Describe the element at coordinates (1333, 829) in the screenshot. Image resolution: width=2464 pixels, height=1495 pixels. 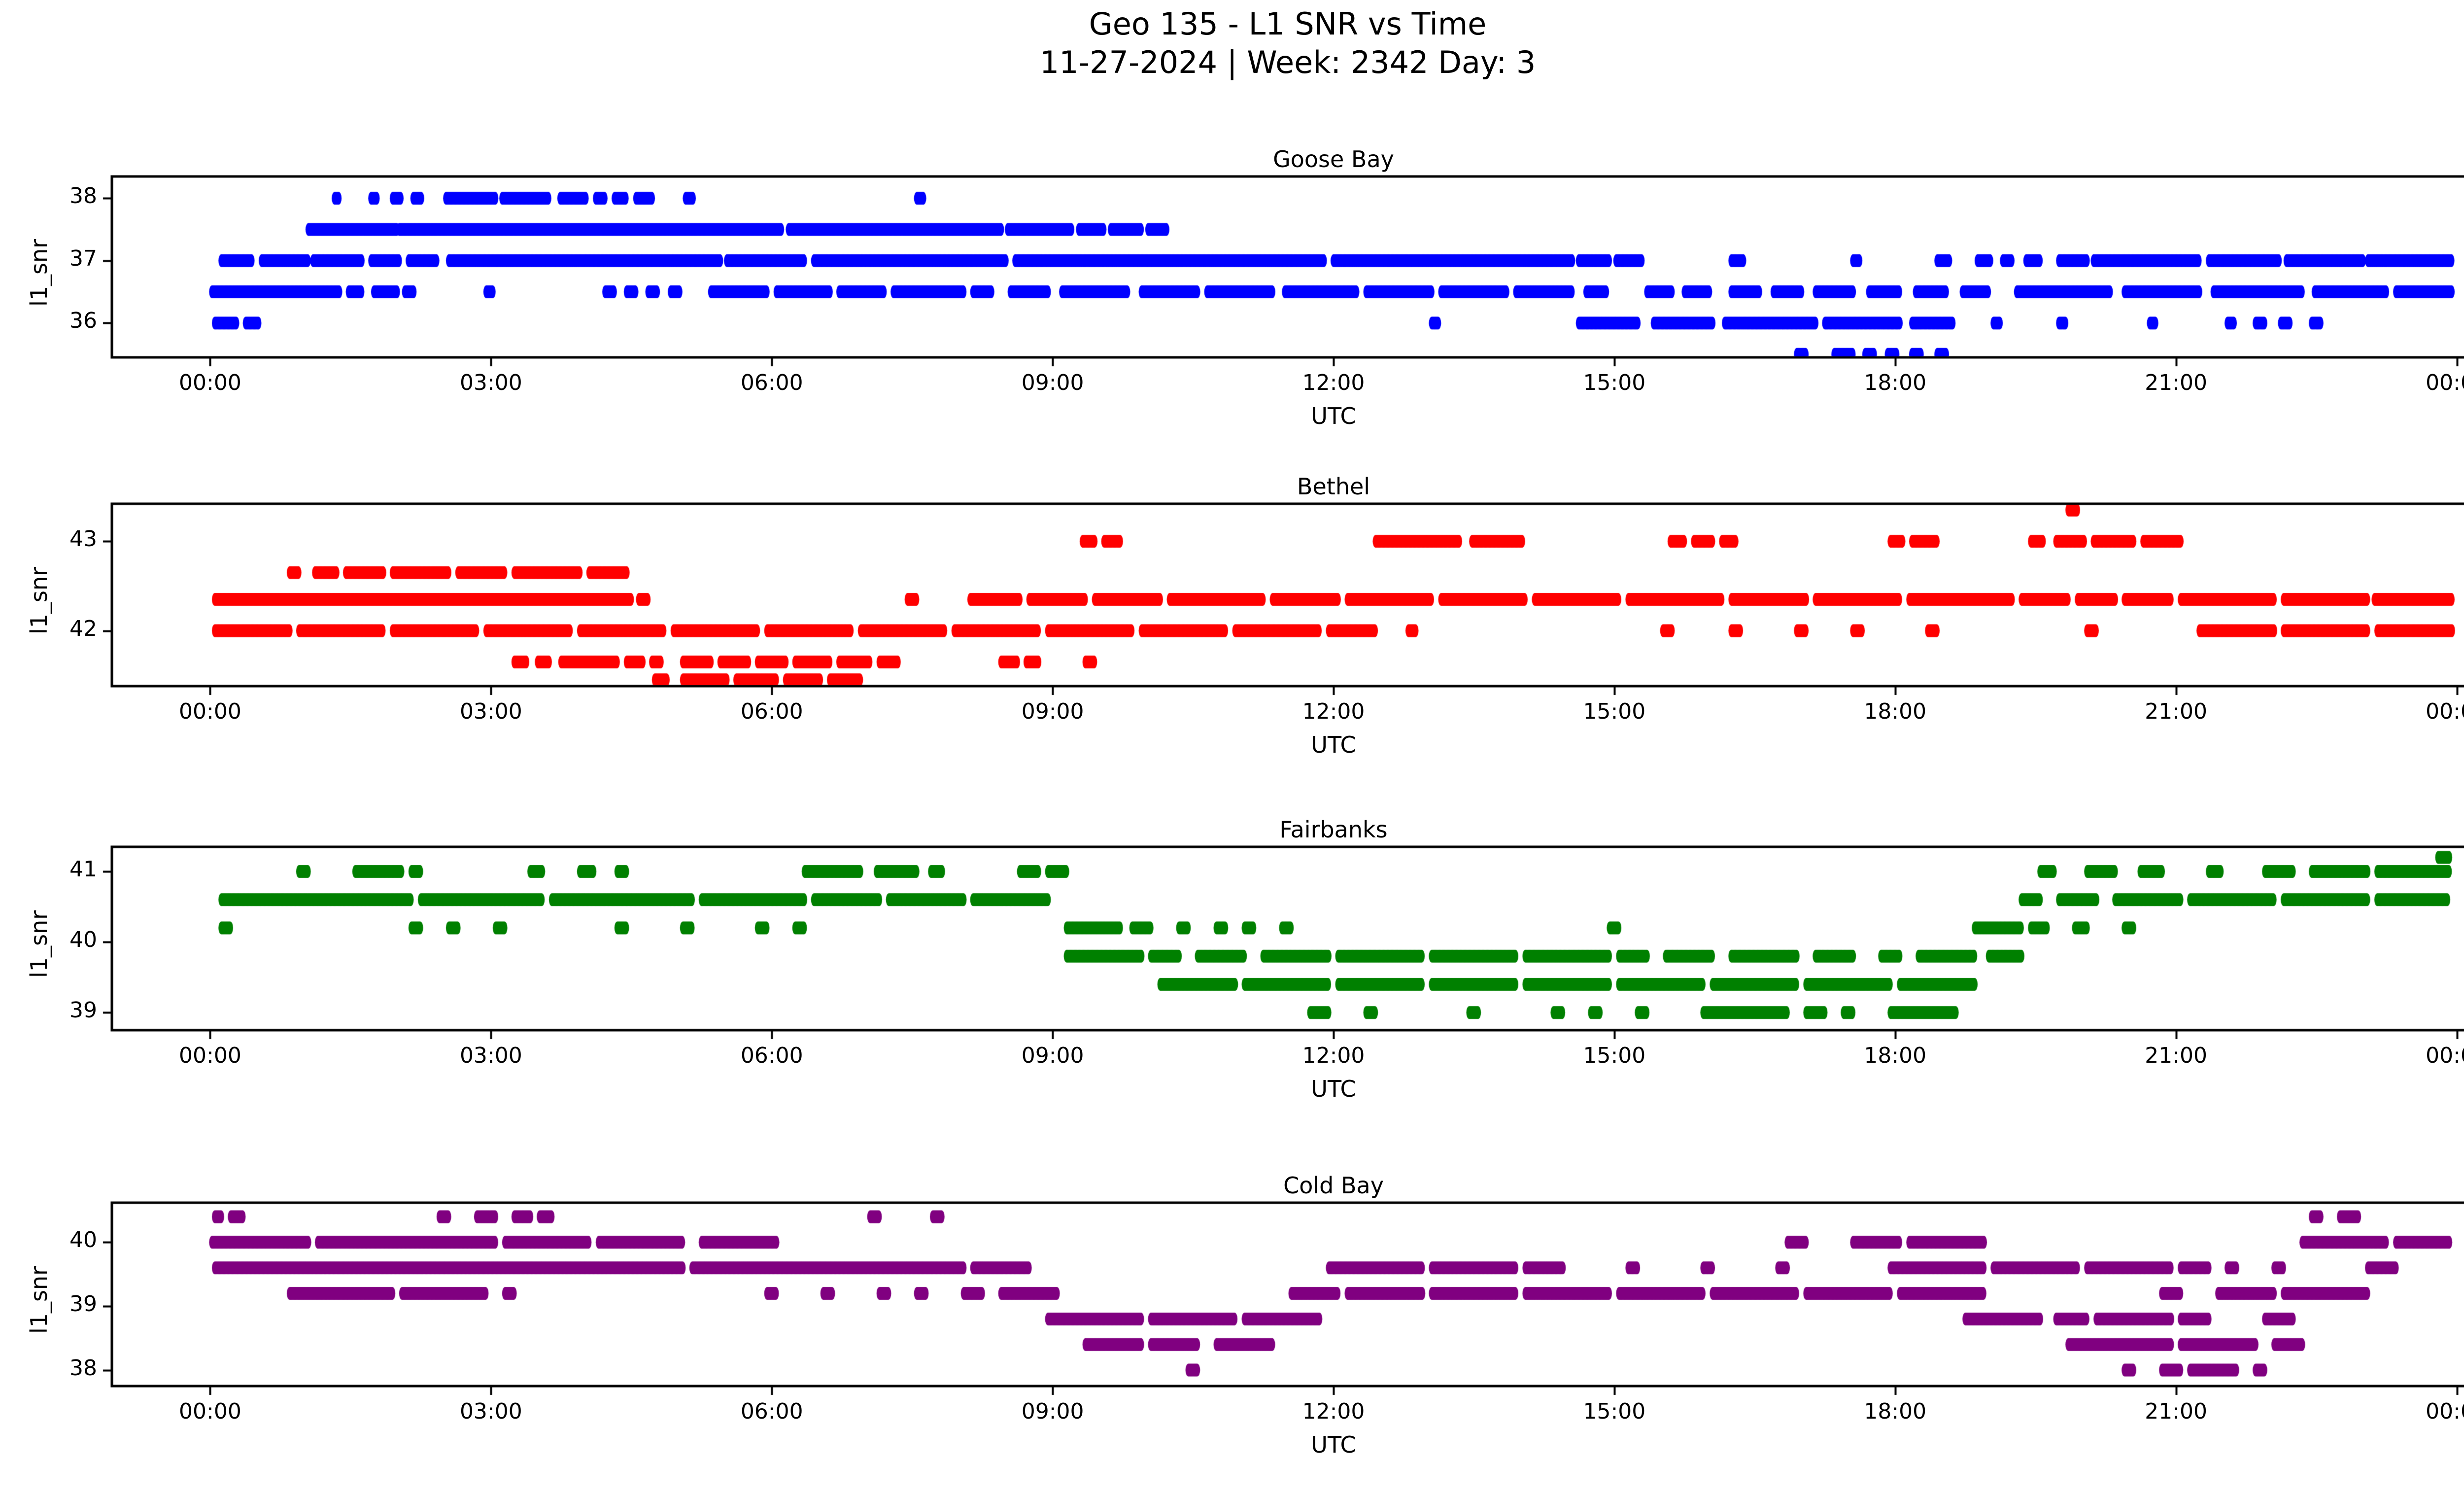
I see `panel-title-2: Fairbanks` at that location.